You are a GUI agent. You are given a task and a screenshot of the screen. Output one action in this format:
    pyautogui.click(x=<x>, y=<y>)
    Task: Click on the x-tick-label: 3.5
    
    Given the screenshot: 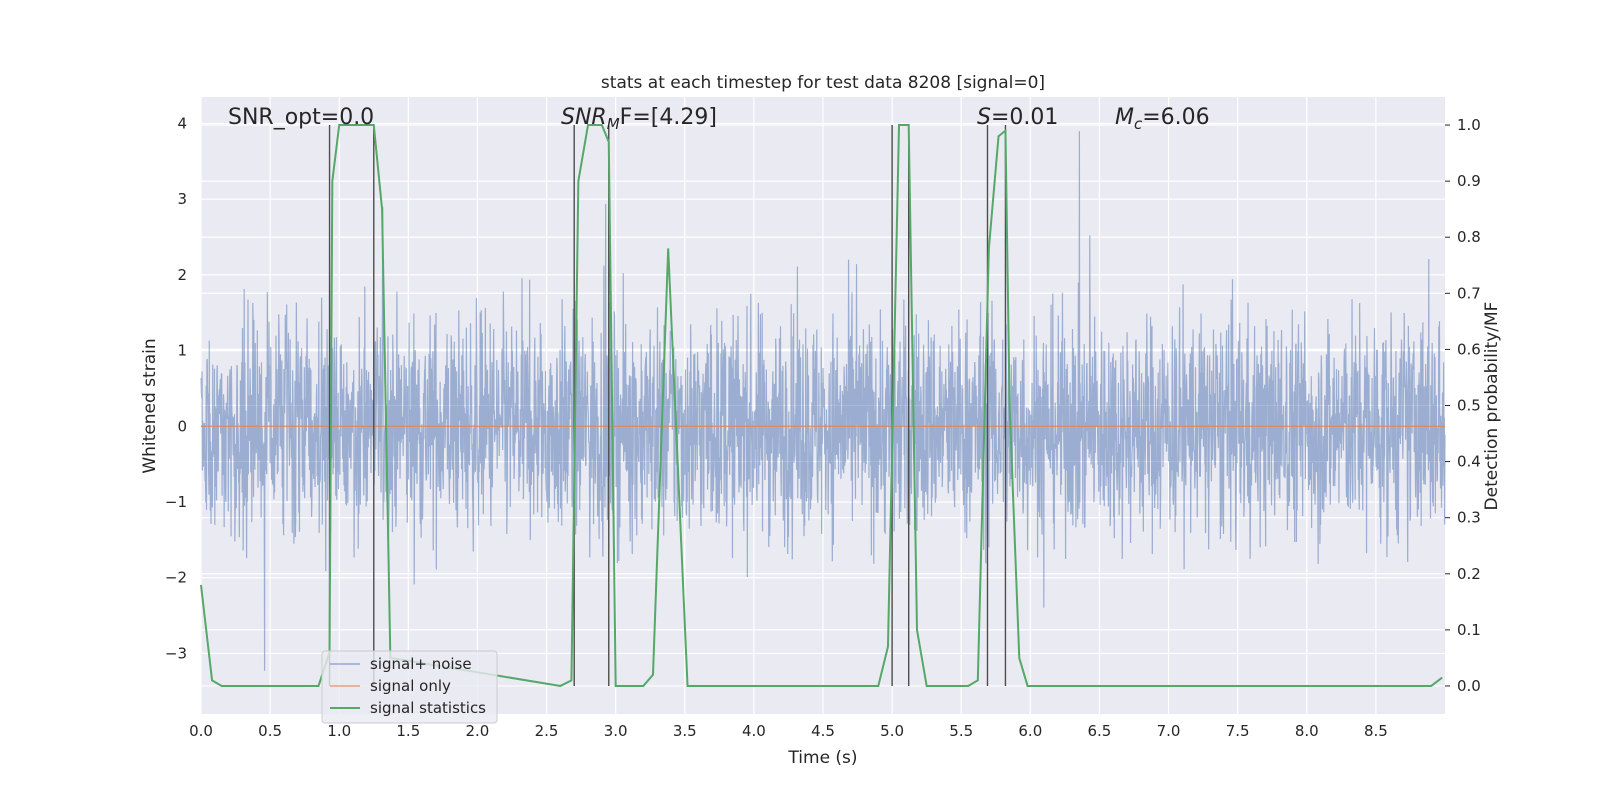 What is the action you would take?
    pyautogui.click(x=685, y=731)
    